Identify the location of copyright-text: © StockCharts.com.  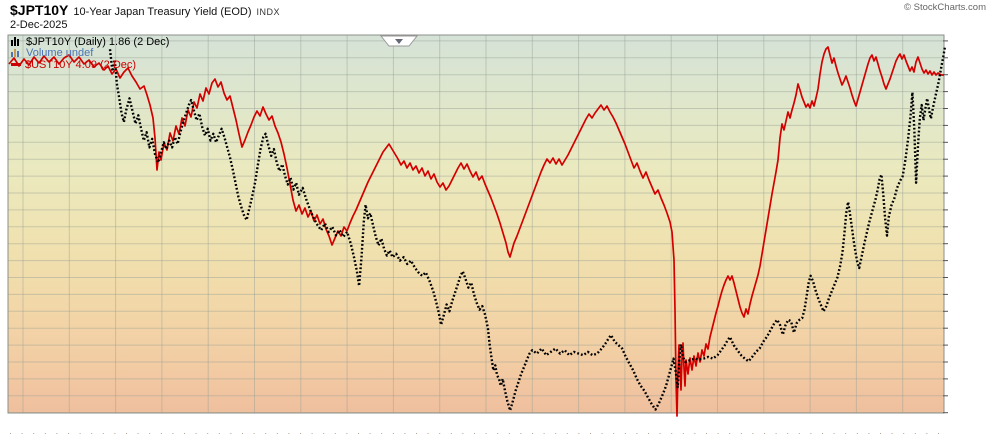
(945, 7).